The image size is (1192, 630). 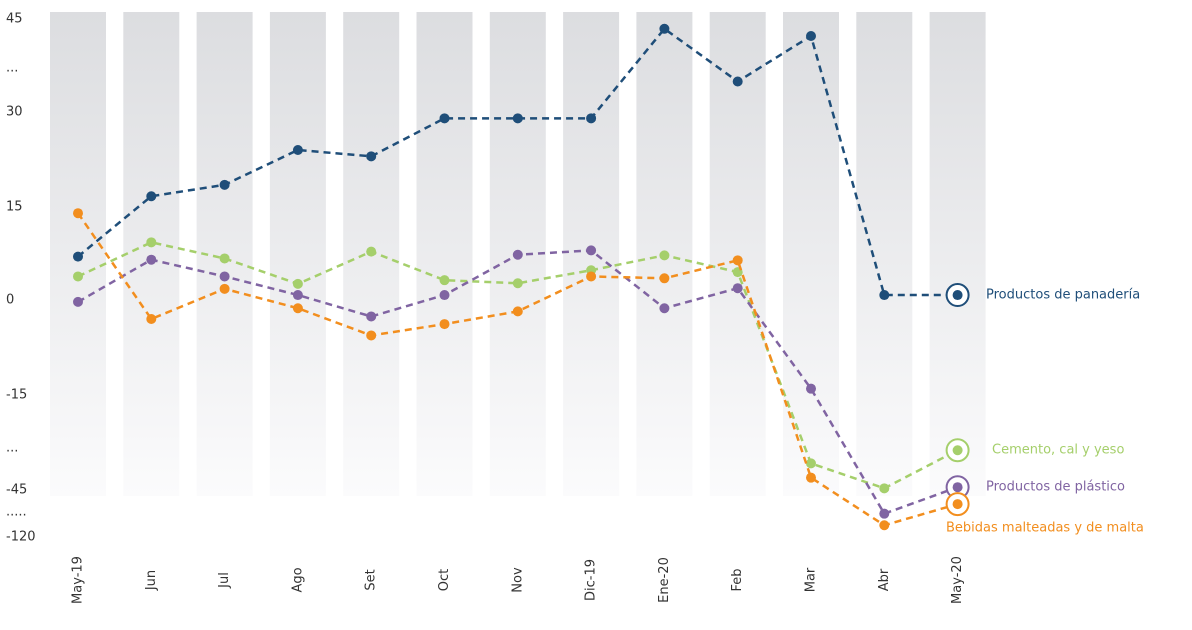 I want to click on y-tick-label: -120, so click(x=21, y=537).